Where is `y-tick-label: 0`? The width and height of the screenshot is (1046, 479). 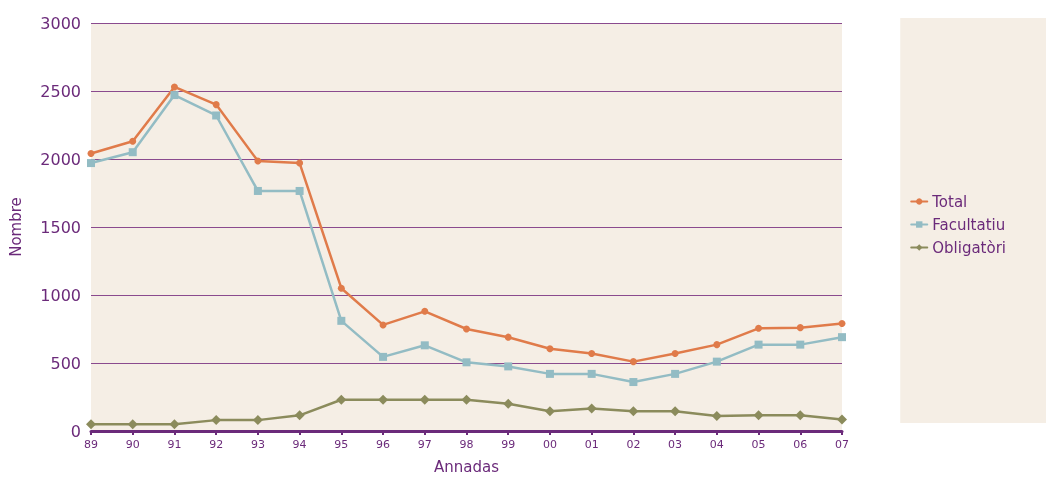 y-tick-label: 0 is located at coordinates (75, 431).